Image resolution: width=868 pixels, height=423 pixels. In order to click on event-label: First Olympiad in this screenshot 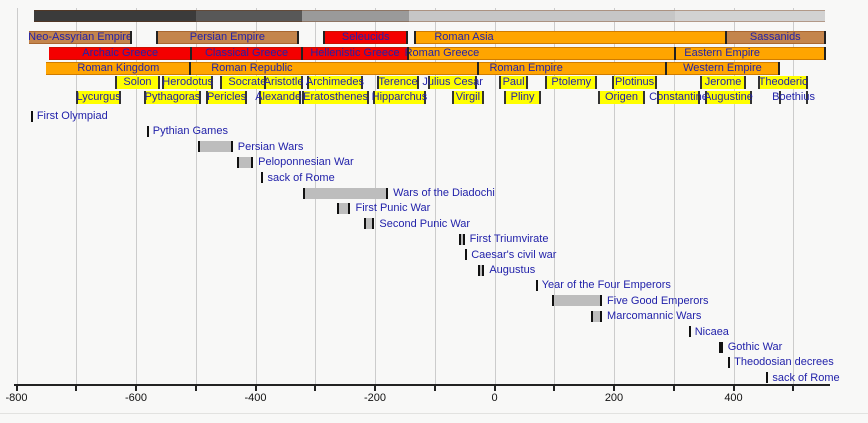, I will do `click(72, 116)`.